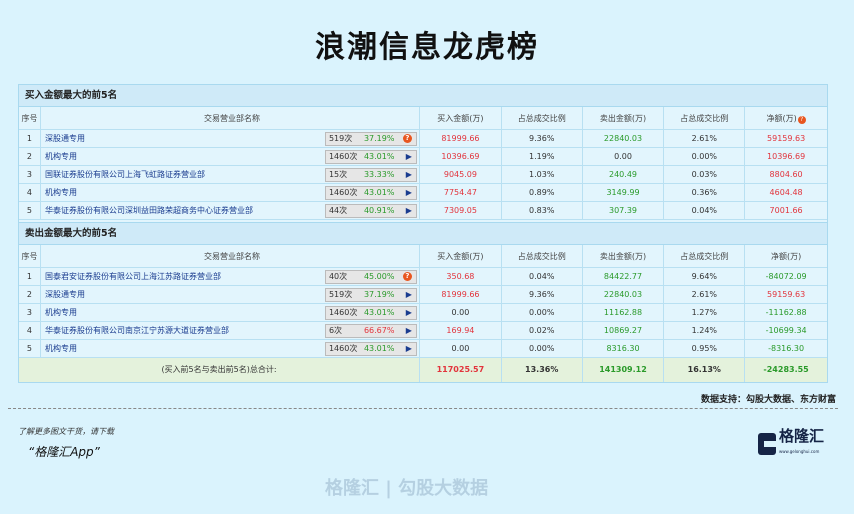 The image size is (854, 514). What do you see at coordinates (705, 174) in the screenshot?
I see `sell-pct: 0.03%` at bounding box center [705, 174].